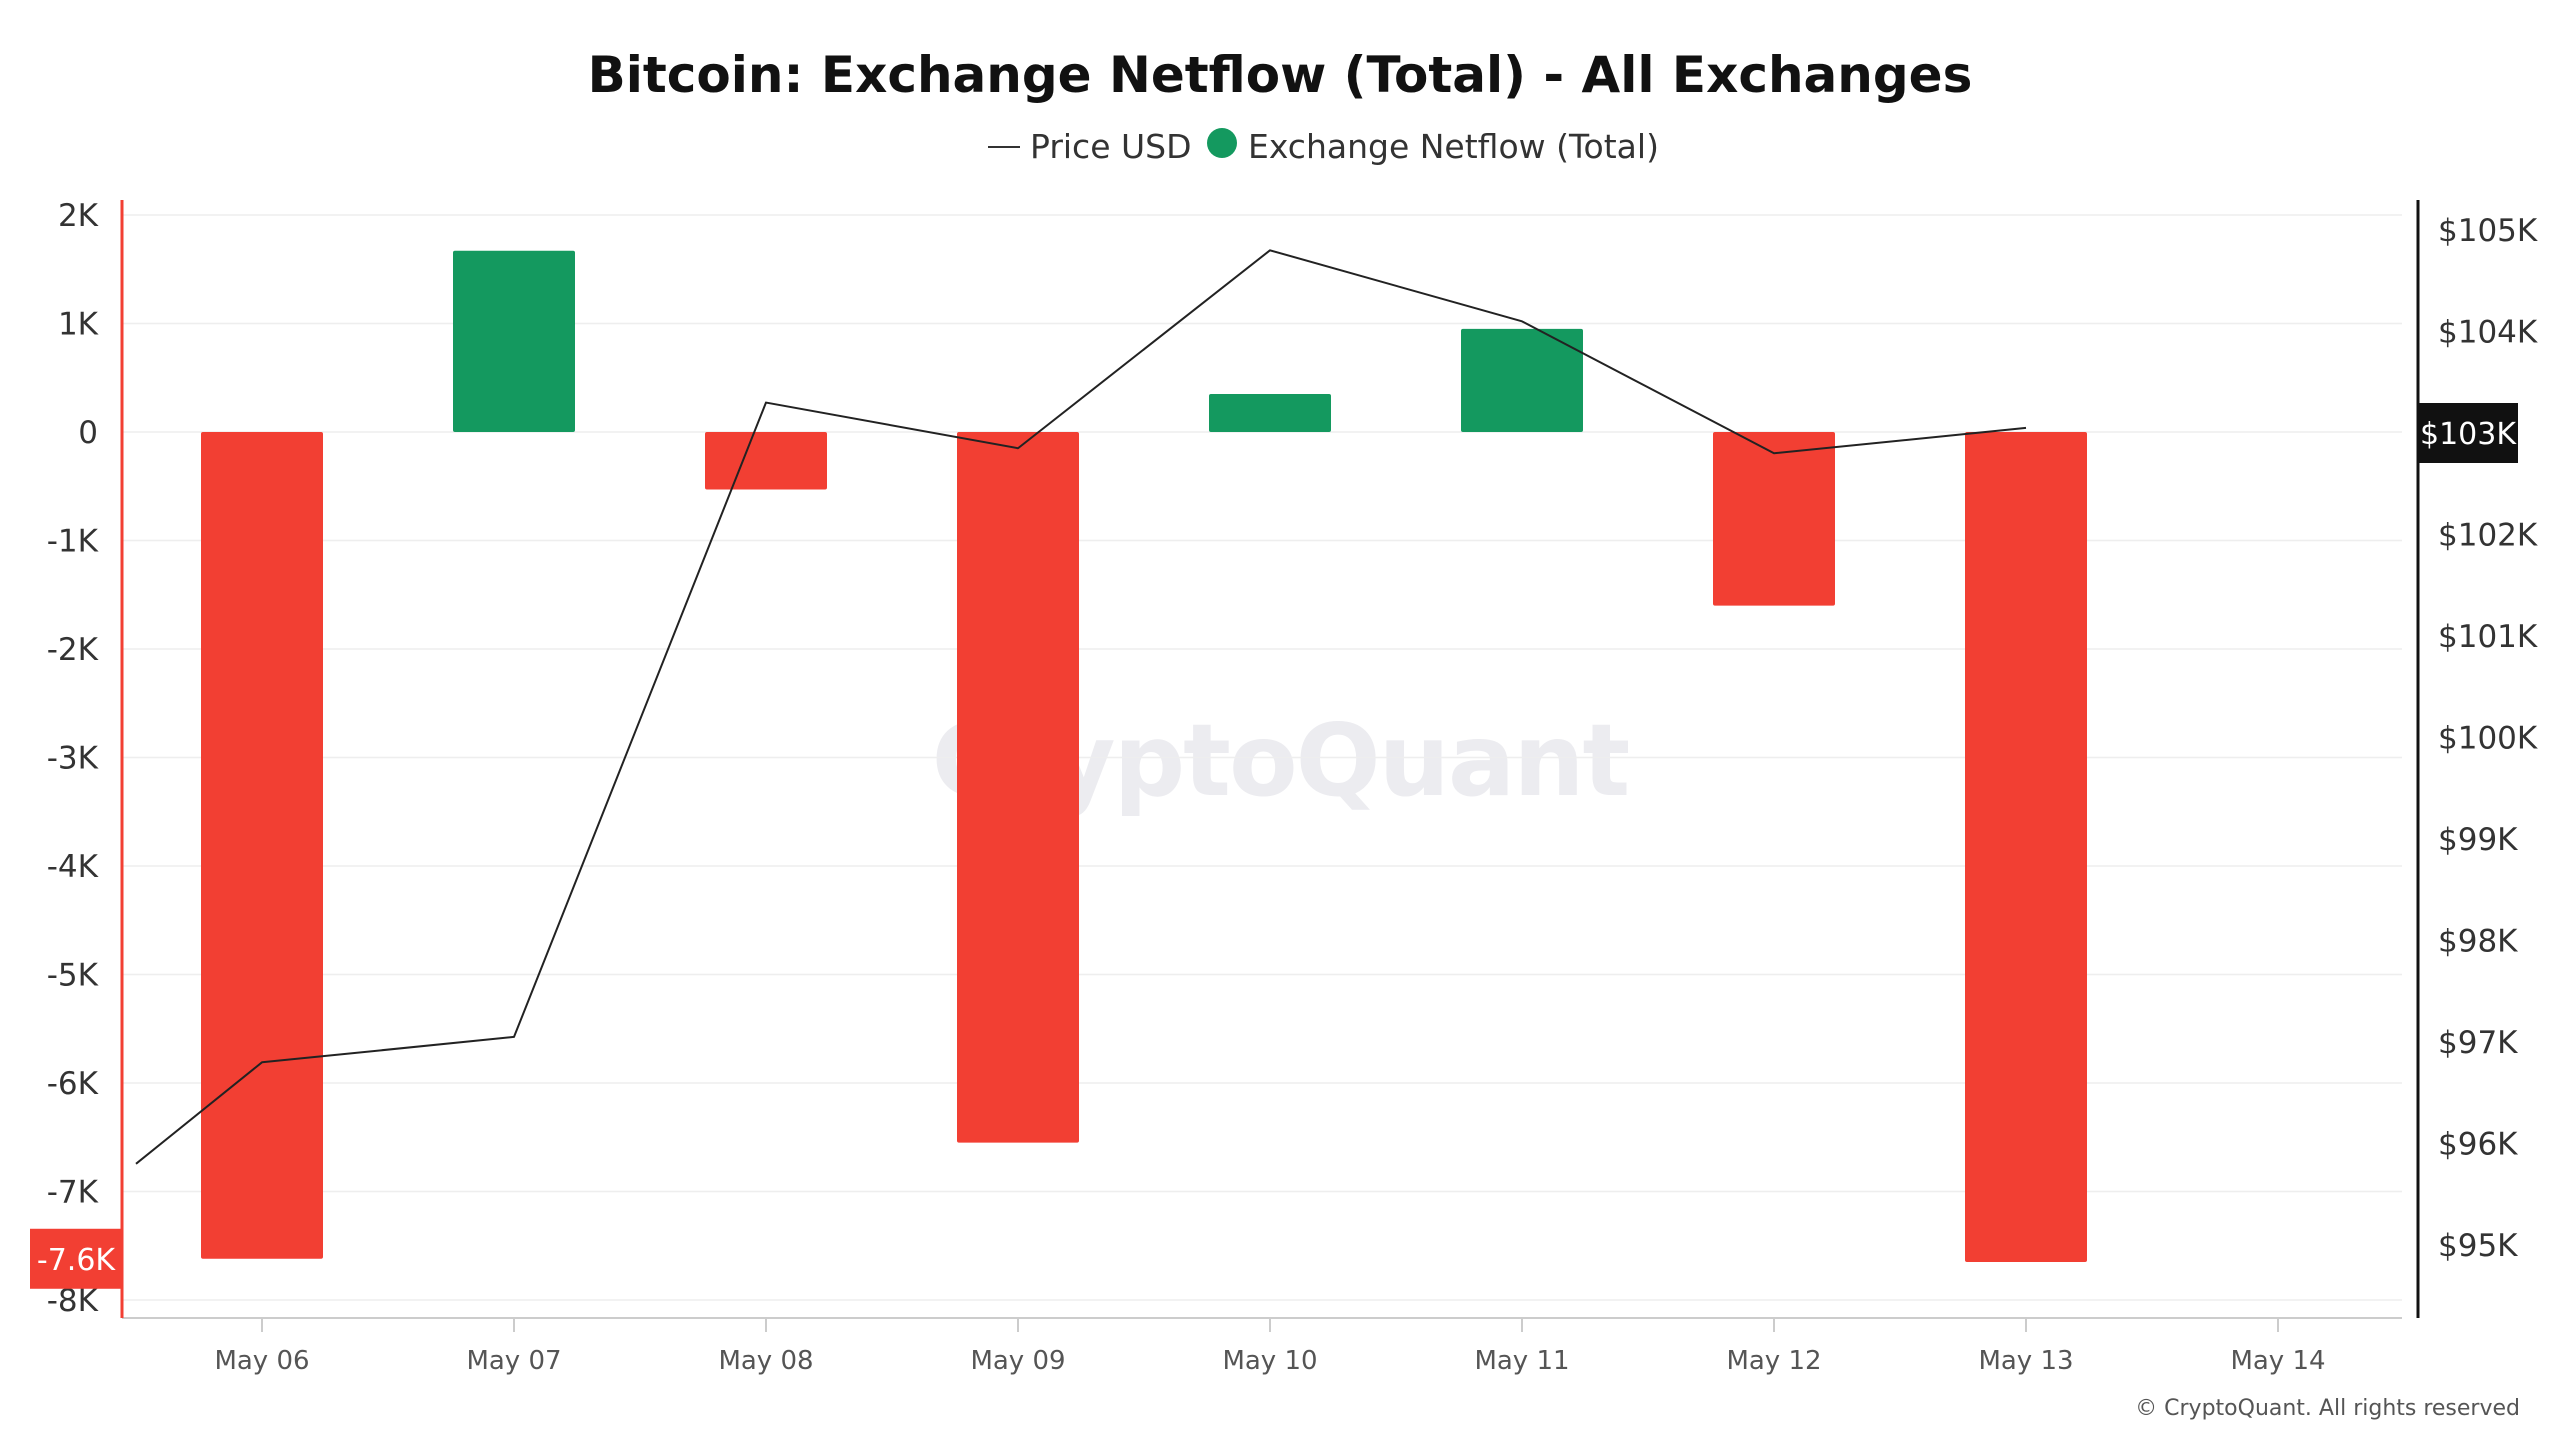 Image resolution: width=2560 pixels, height=1440 pixels. I want to click on x-tick-label: May 08, so click(765, 1361).